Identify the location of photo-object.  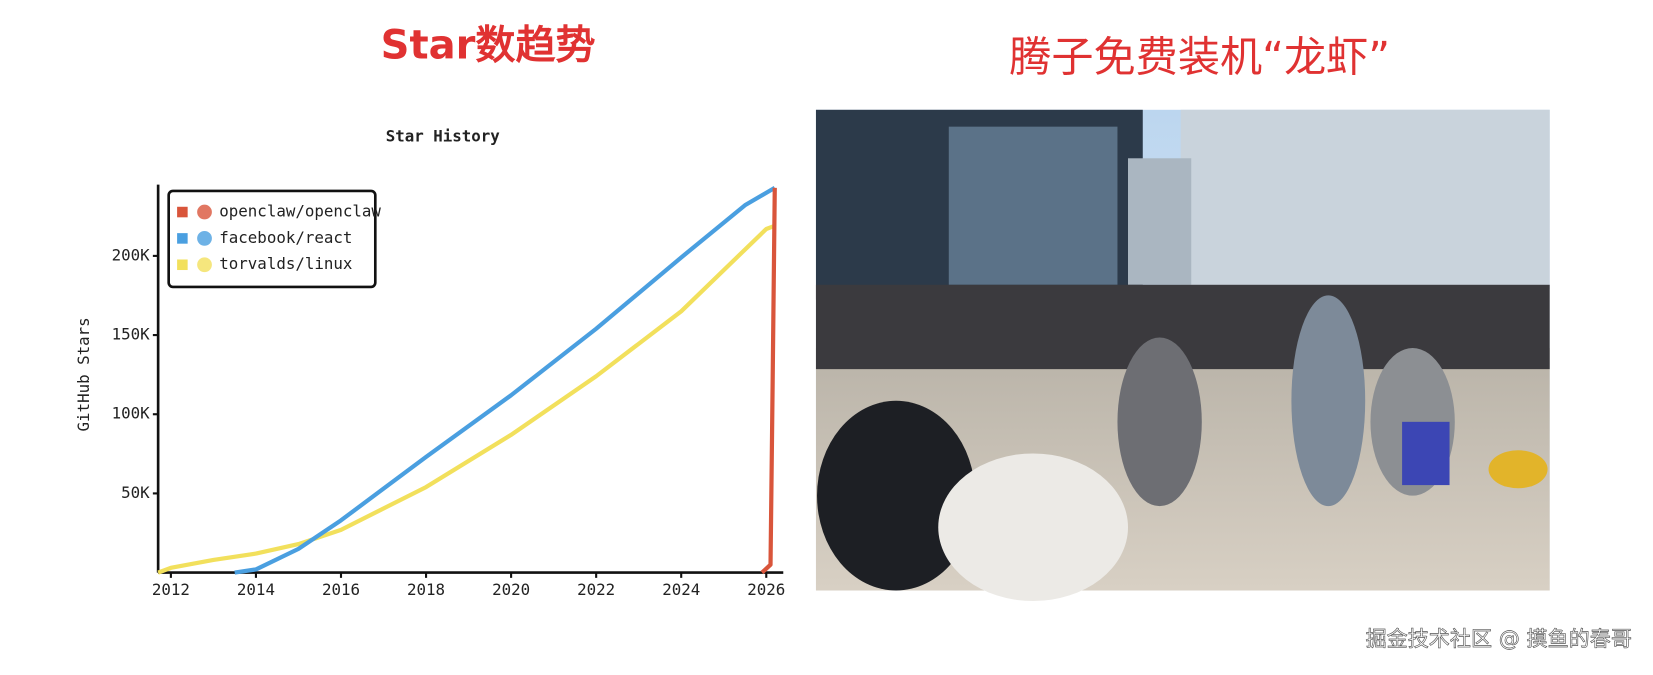
(1518, 469).